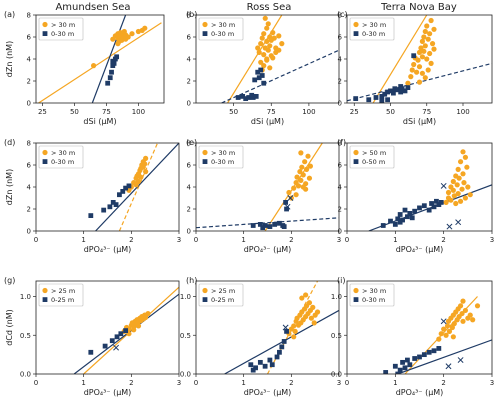 The image size is (500, 406). What do you see at coordinates (131, 383) in the screenshot?
I see `x-tick-label-g-2: 2` at bounding box center [131, 383].